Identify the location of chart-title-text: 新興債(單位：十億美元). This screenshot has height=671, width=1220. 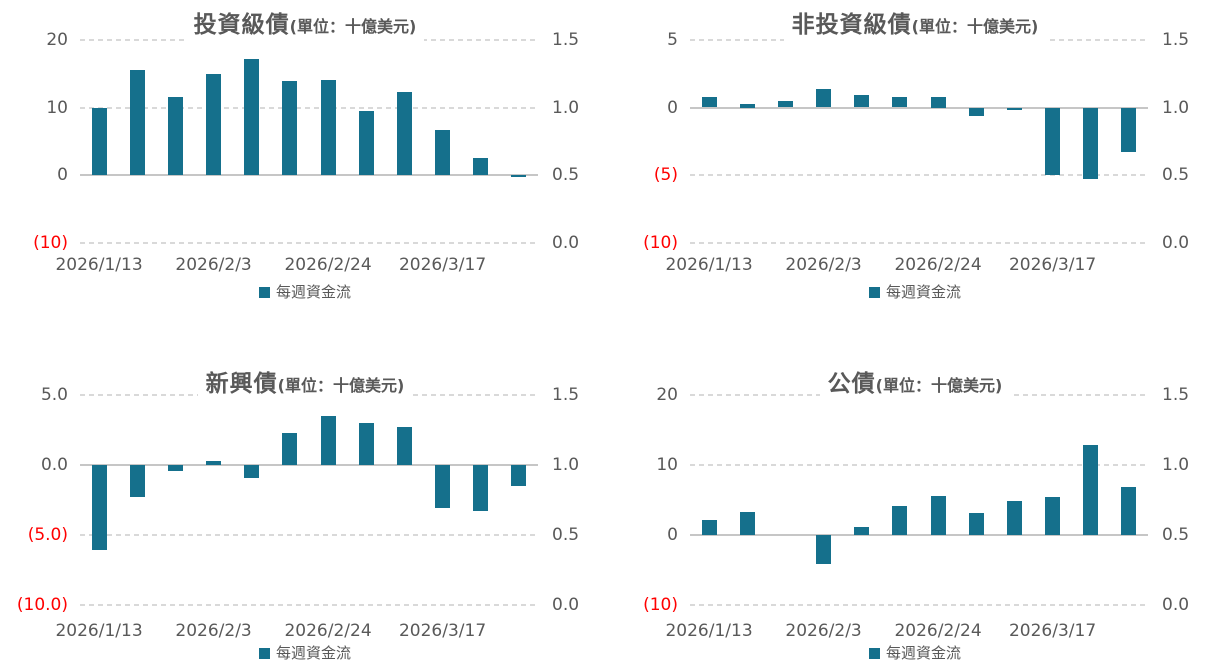
(305, 385).